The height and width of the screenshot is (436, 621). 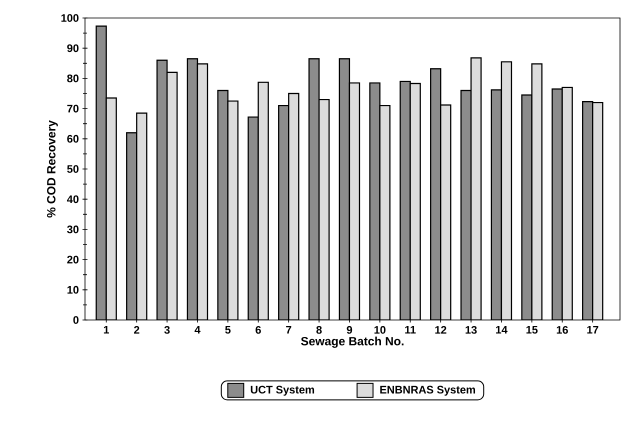 What do you see at coordinates (502, 330) in the screenshot?
I see `x-tick-label: 14` at bounding box center [502, 330].